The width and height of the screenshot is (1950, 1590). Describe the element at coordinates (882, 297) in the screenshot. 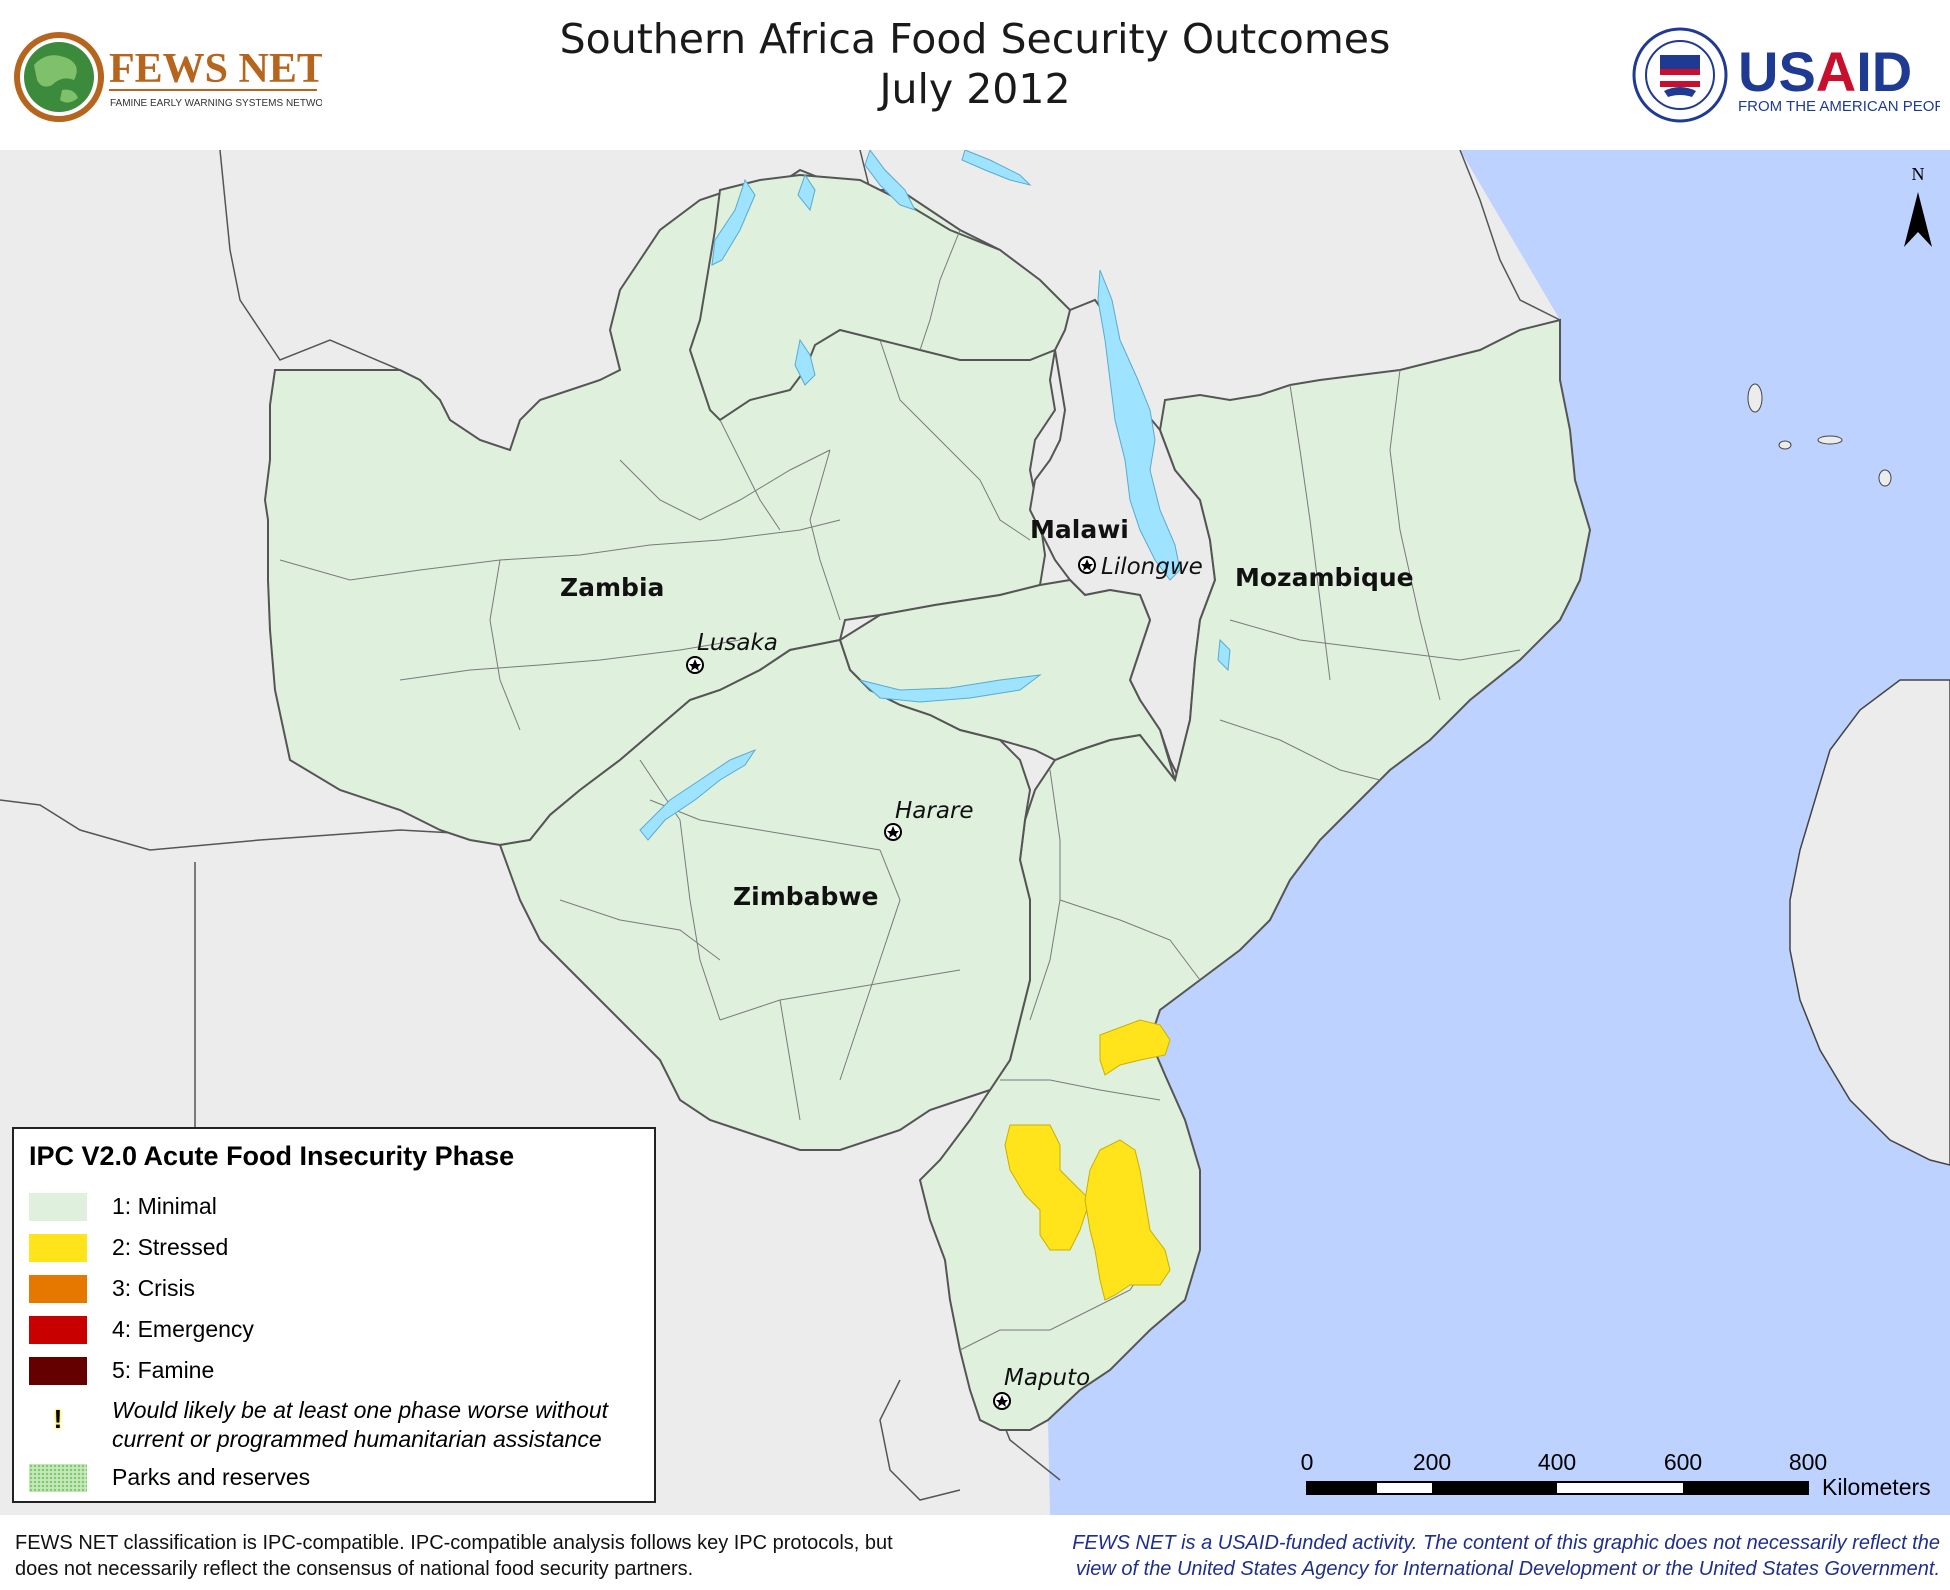

I see `zambia-north` at that location.